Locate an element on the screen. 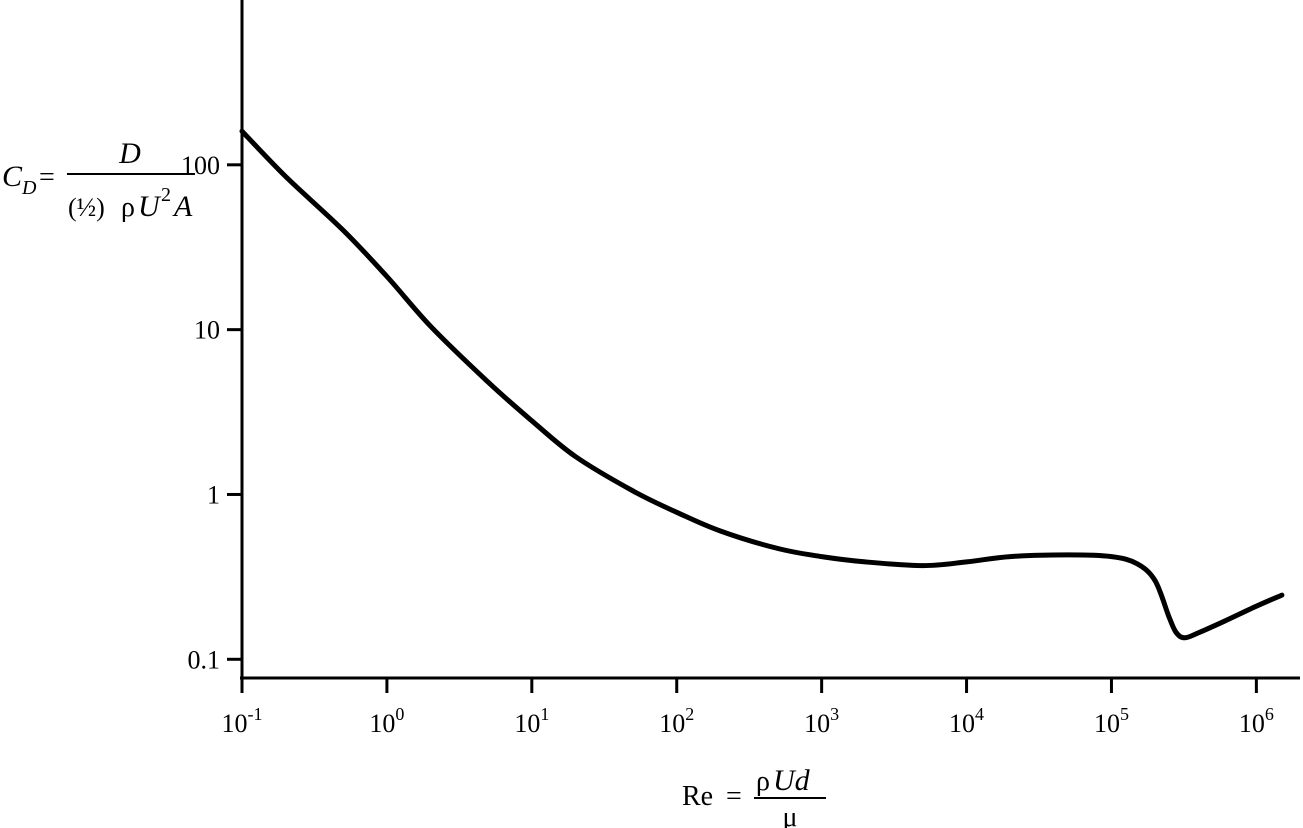  xlabel-num-ud: Ud is located at coordinates (792, 780).